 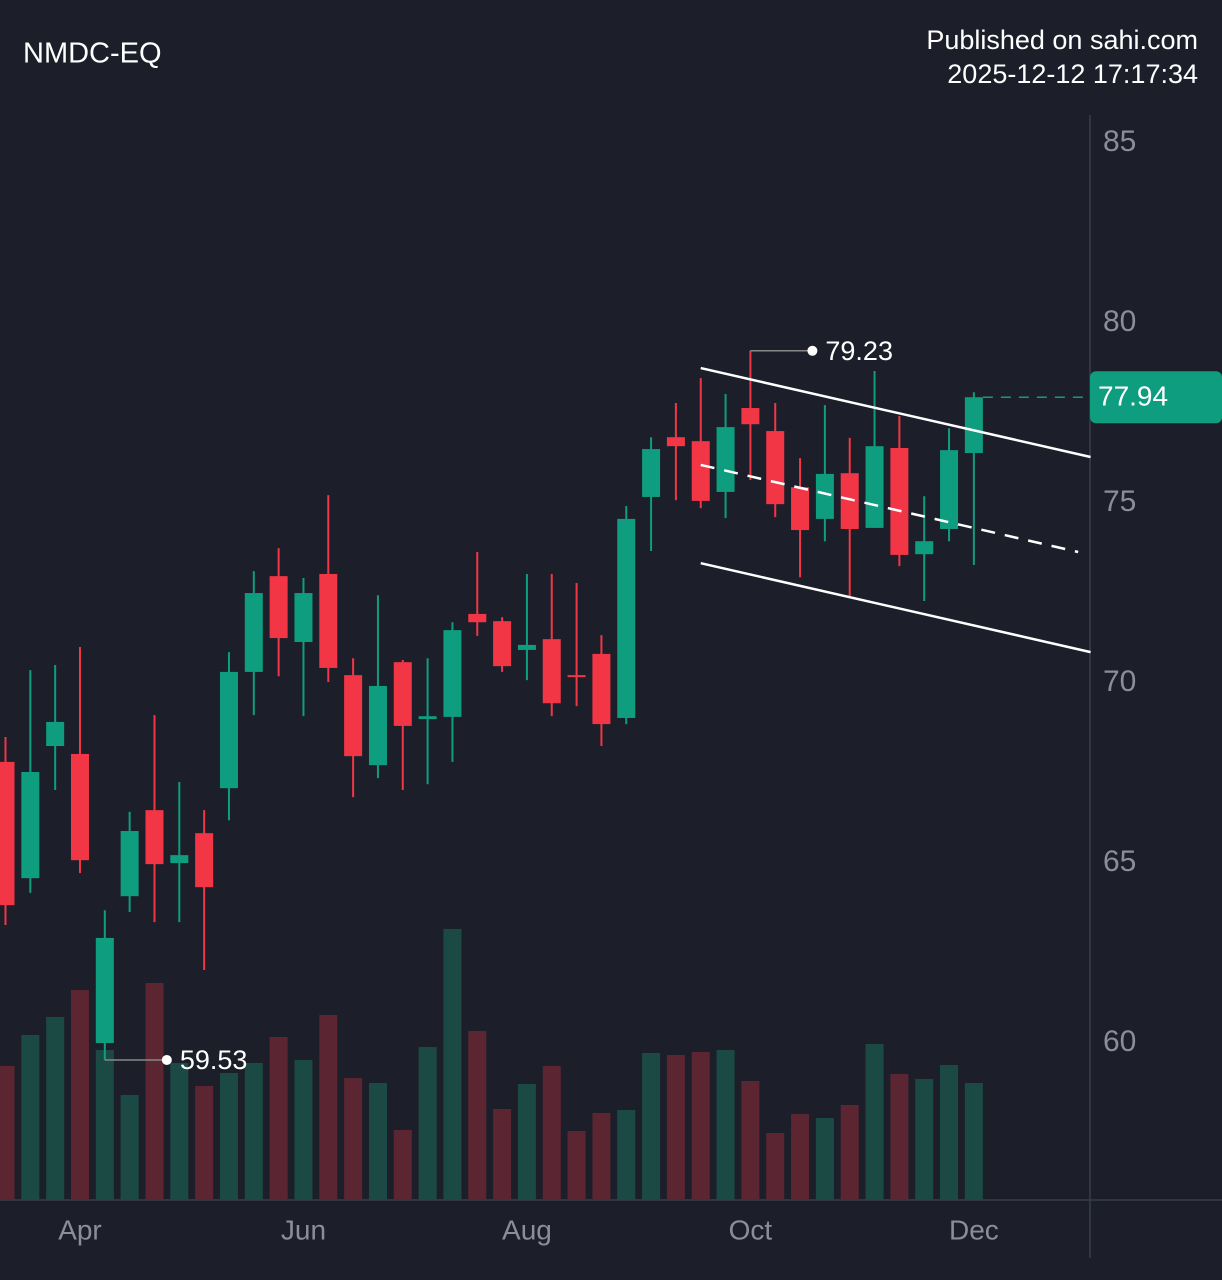 What do you see at coordinates (1119, 141) in the screenshot?
I see `y-tick-label: 85` at bounding box center [1119, 141].